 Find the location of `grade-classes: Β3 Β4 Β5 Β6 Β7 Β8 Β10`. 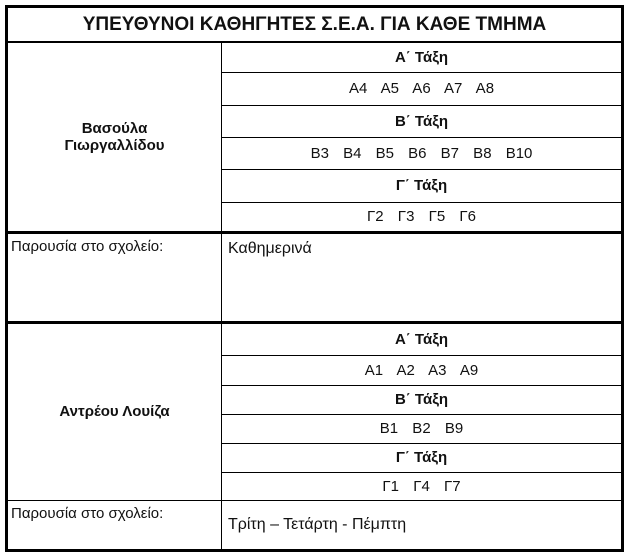

grade-classes: Β3 Β4 Β5 Β6 Β7 Β8 Β10 is located at coordinates (422, 153).